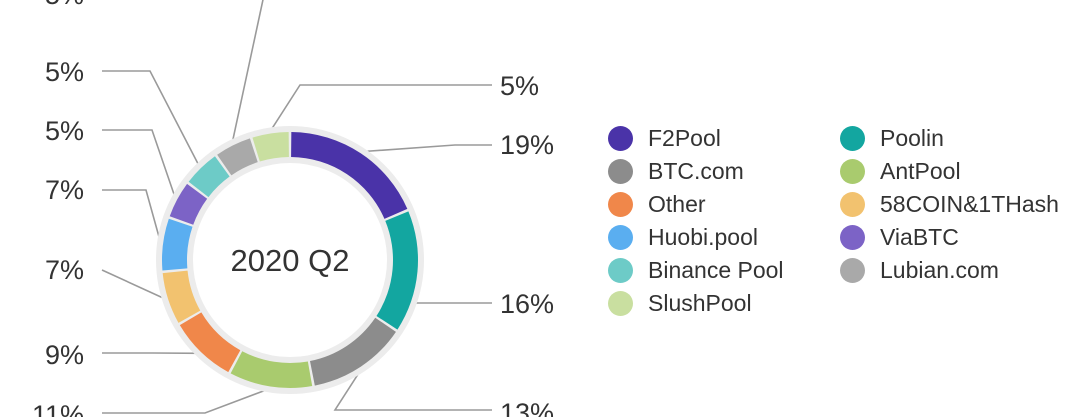 The width and height of the screenshot is (1080, 417). Describe the element at coordinates (271, 369) in the screenshot. I see `slice-antpool` at that location.